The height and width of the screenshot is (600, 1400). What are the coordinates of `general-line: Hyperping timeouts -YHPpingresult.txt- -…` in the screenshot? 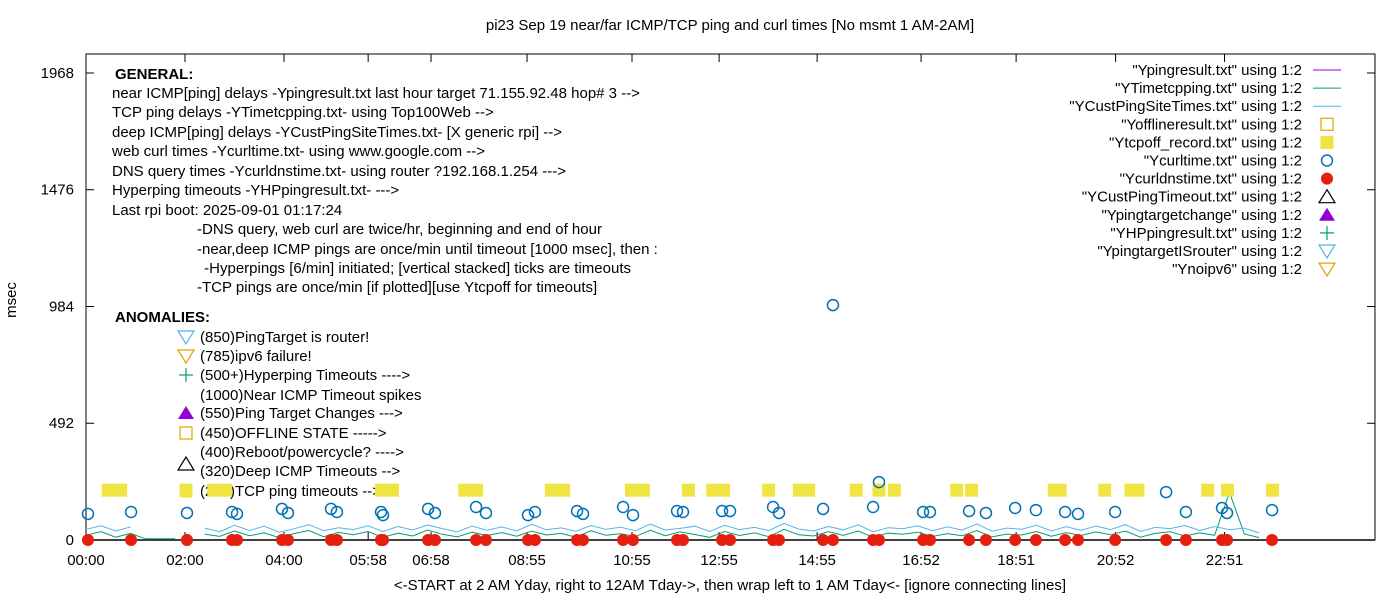 It's located at (255, 190).